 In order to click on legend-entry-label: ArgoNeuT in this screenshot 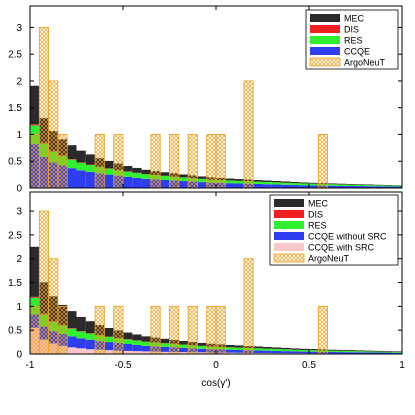, I will do `click(365, 63)`.